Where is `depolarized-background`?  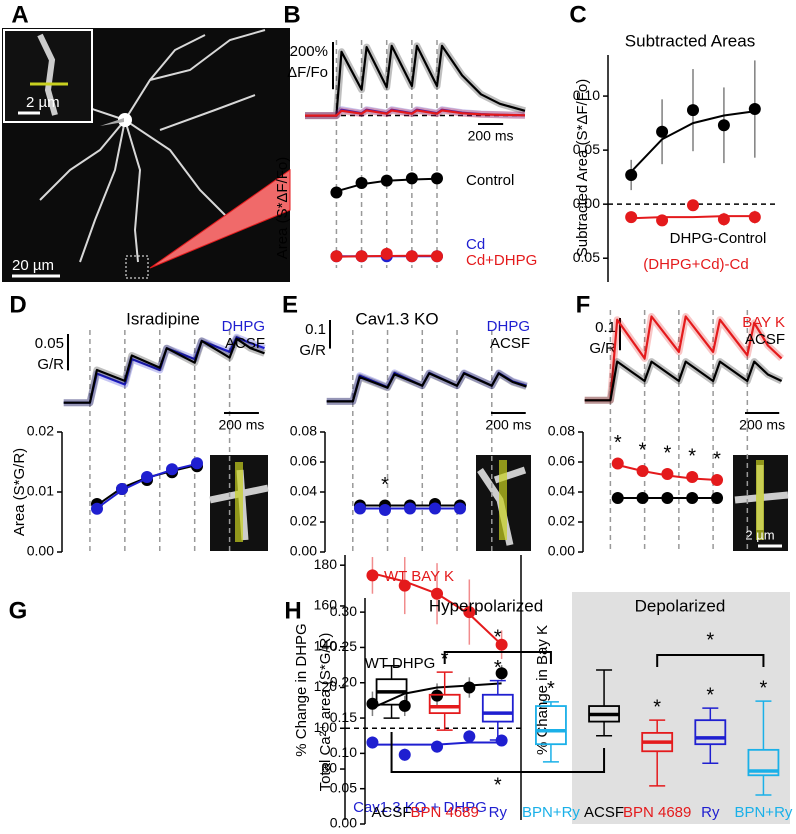
depolarized-background is located at coordinates (681, 708).